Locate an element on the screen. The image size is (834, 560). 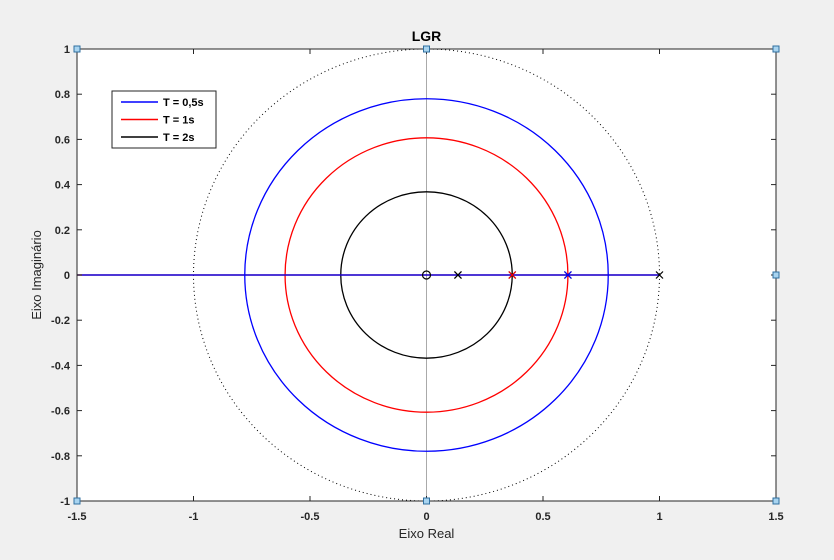
x-axis-label: Eixo Real is located at coordinates (427, 533).